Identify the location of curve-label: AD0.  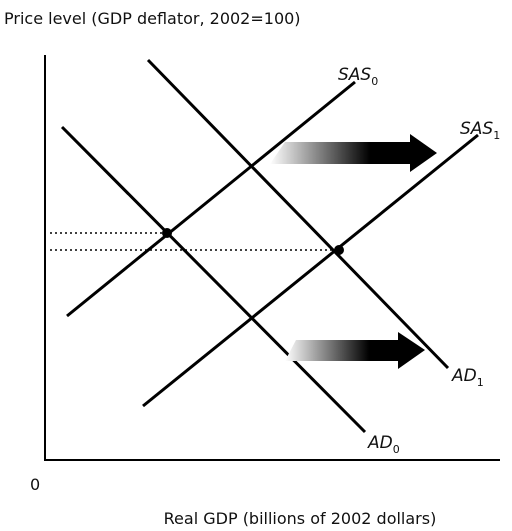
(383, 444).